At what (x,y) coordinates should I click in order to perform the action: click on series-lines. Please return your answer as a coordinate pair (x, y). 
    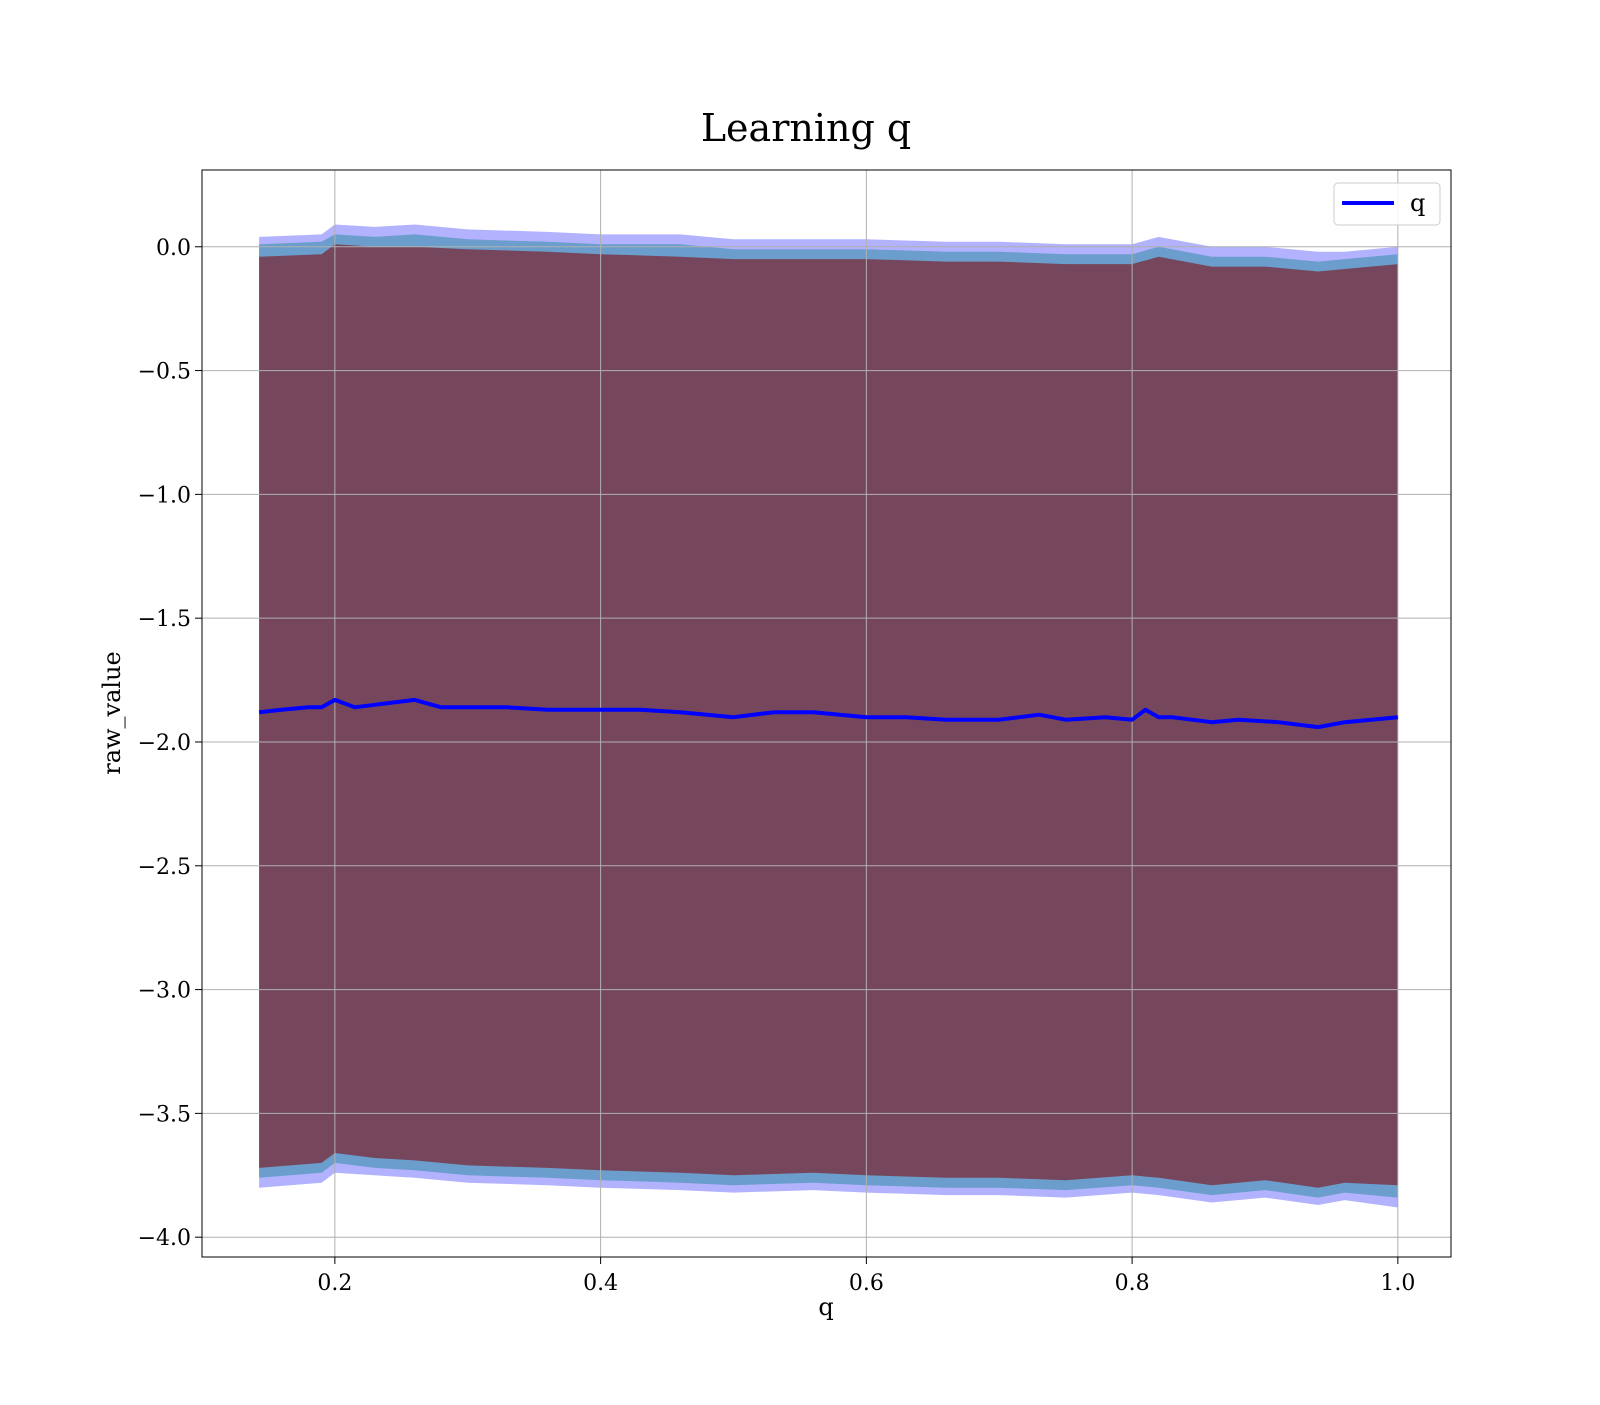
    Looking at the image, I should click on (828, 713).